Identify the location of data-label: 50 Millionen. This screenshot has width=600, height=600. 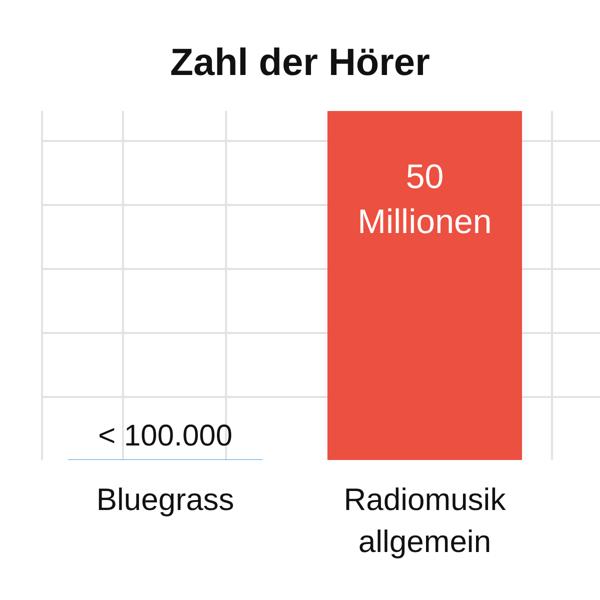
(425, 199).